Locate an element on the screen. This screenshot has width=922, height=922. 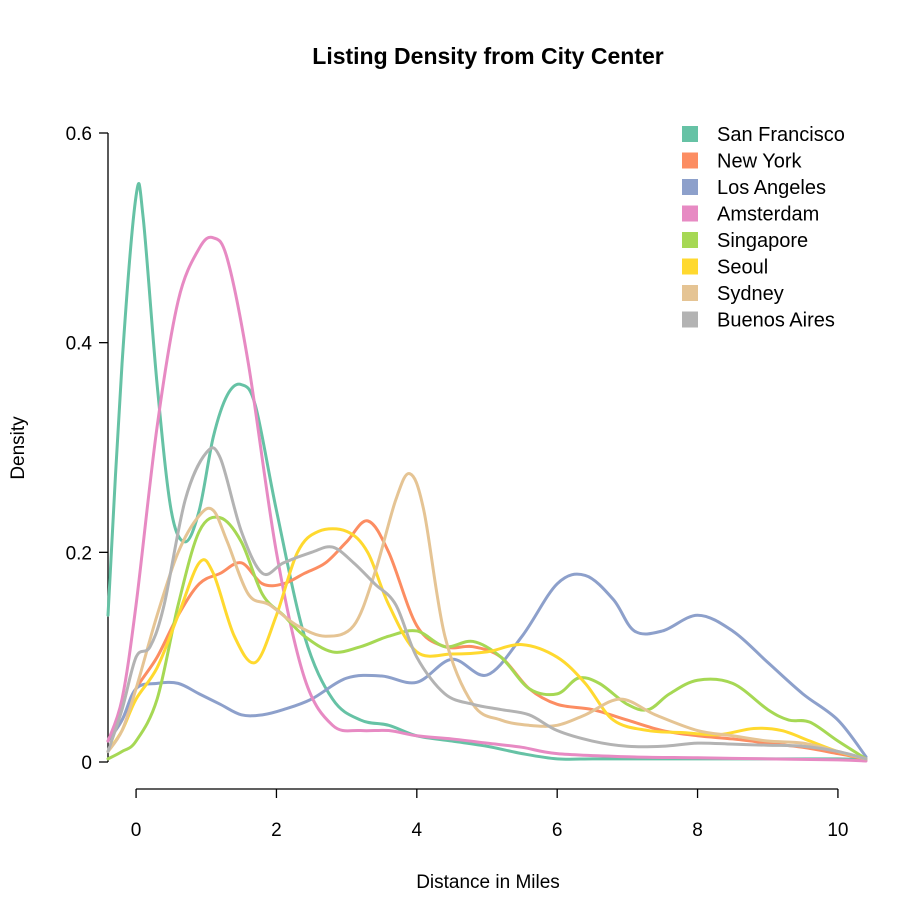
legend-label-seoul: Seoul is located at coordinates (742, 268).